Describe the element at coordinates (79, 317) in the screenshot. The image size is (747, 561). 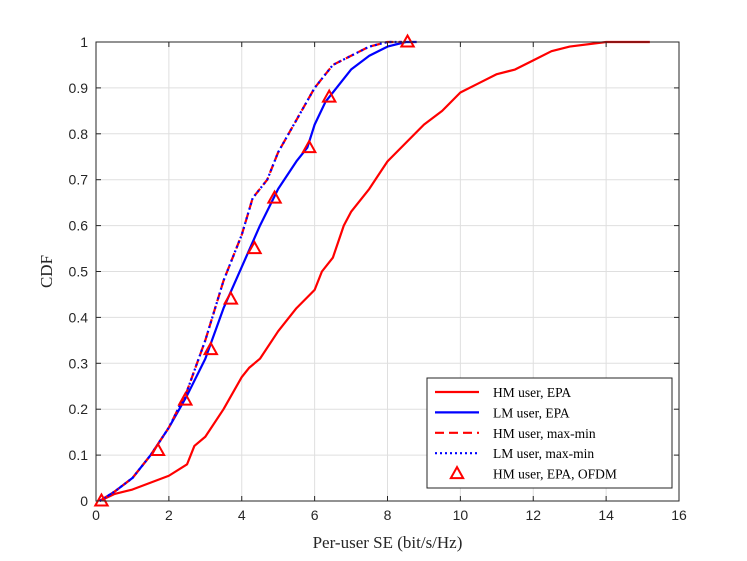
I see `y-tick-label: 0.4` at that location.